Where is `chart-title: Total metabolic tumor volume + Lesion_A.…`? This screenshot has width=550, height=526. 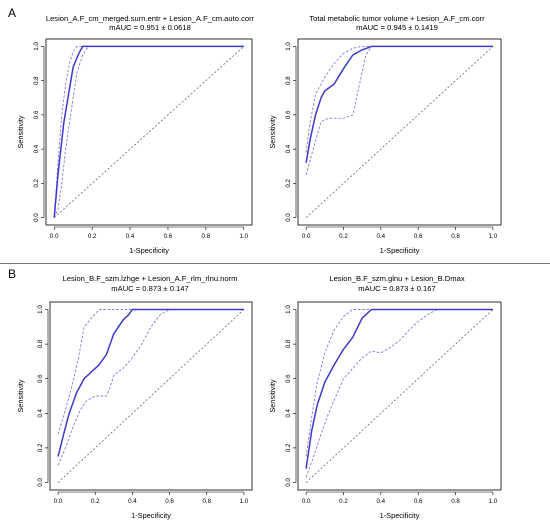 chart-title: Total metabolic tumor volume + Lesion_A.… is located at coordinates (397, 18).